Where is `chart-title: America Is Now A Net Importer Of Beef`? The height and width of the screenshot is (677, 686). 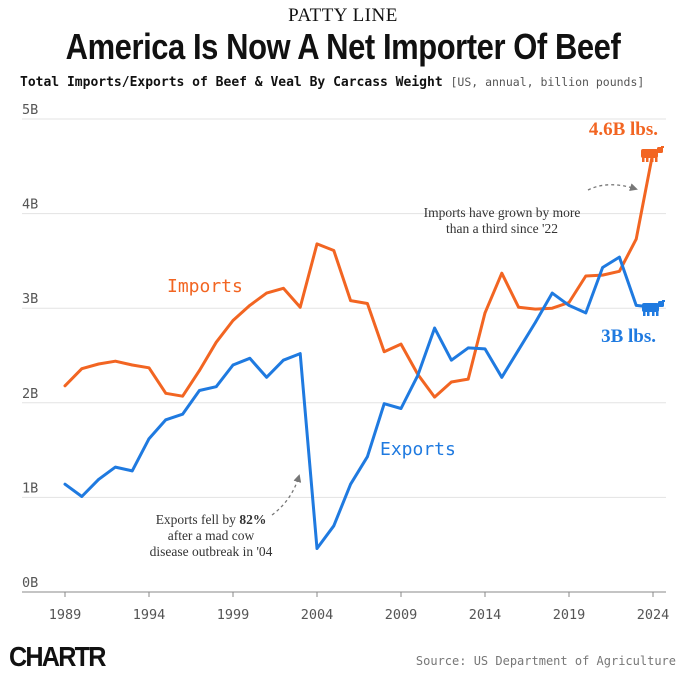
chart-title: America Is Now A Net Importer Of Beef is located at coordinates (343, 46).